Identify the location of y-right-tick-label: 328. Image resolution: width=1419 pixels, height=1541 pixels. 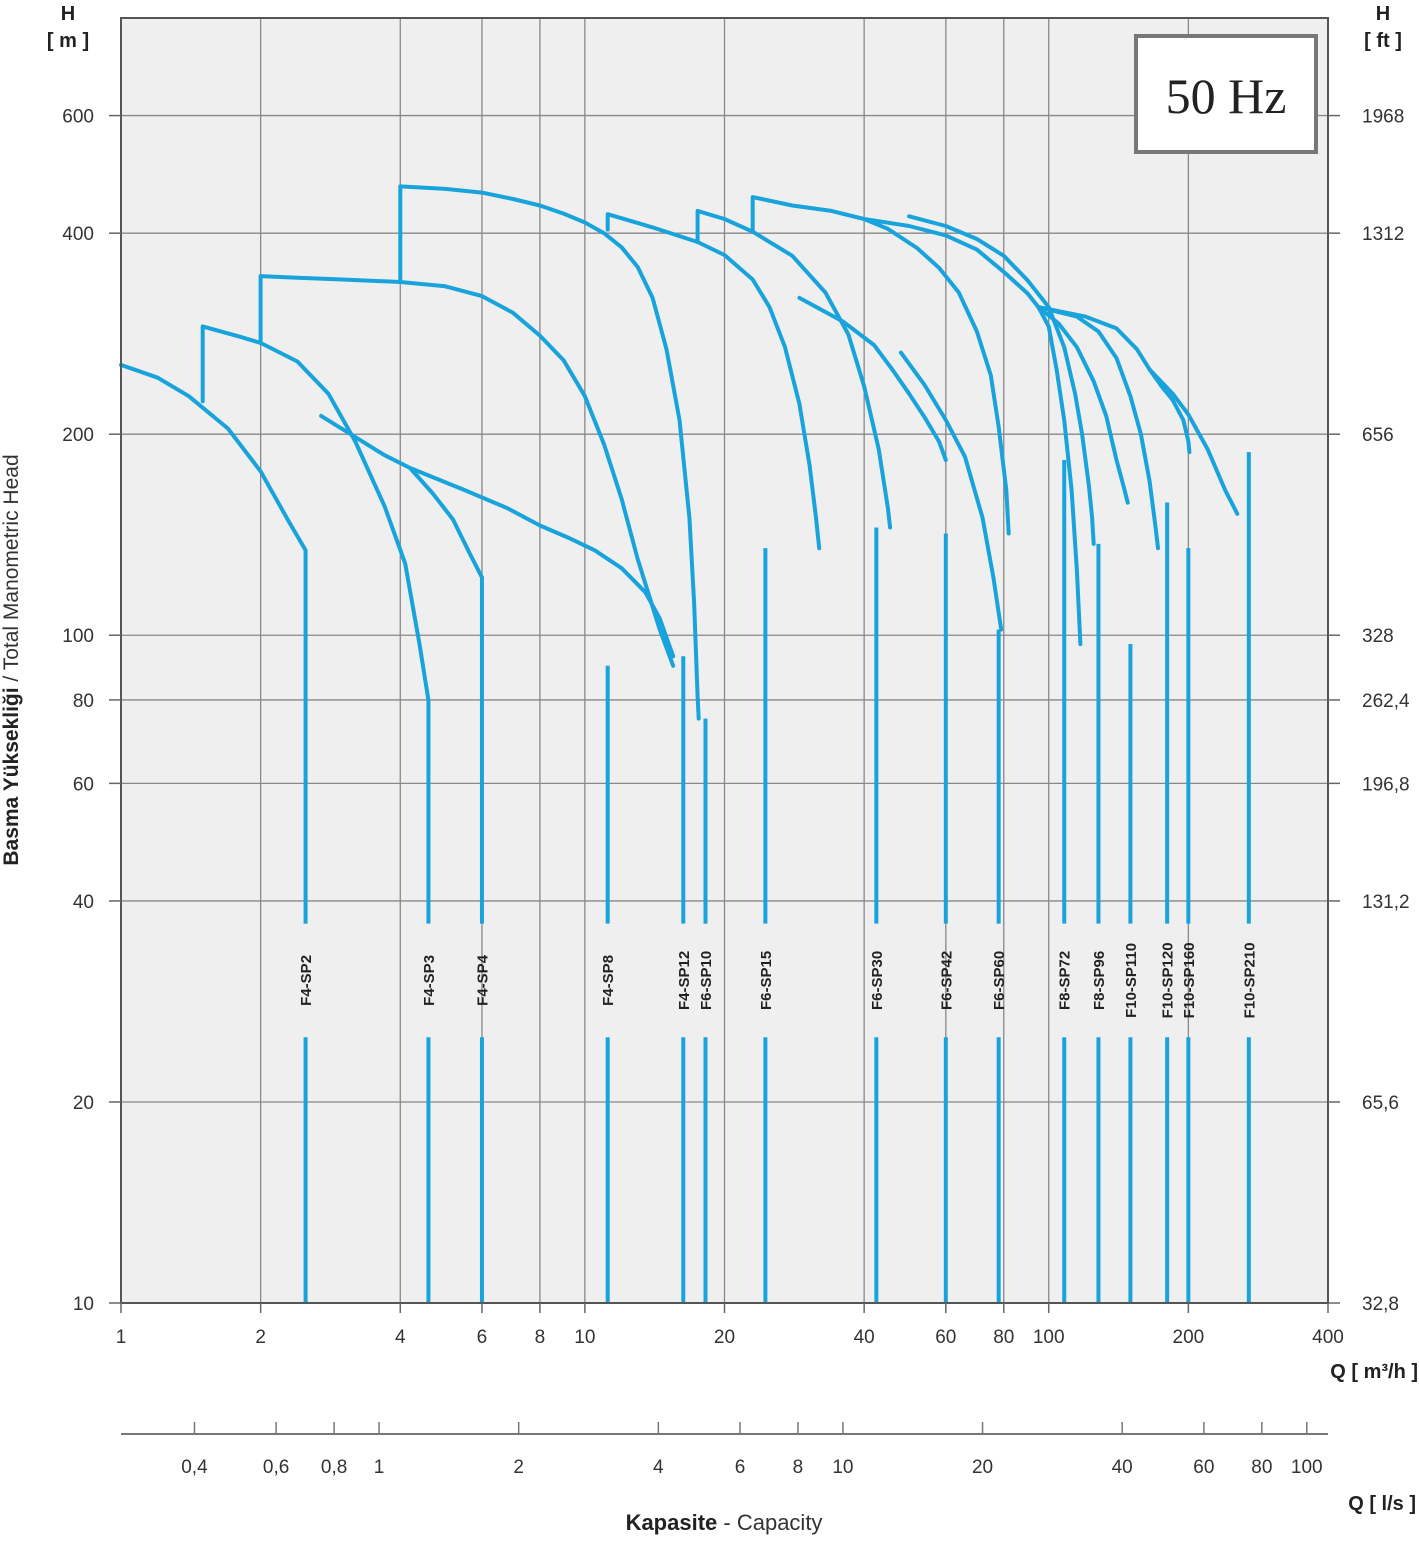
(1378, 636).